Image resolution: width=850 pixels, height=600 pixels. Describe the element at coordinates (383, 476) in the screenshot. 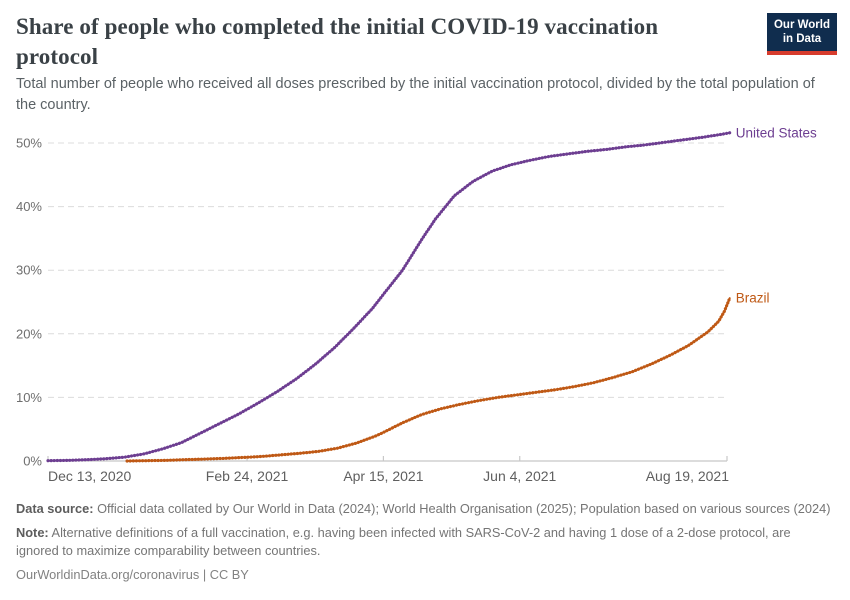

I see `x-tick-label-2: Apr 15, 2021` at that location.